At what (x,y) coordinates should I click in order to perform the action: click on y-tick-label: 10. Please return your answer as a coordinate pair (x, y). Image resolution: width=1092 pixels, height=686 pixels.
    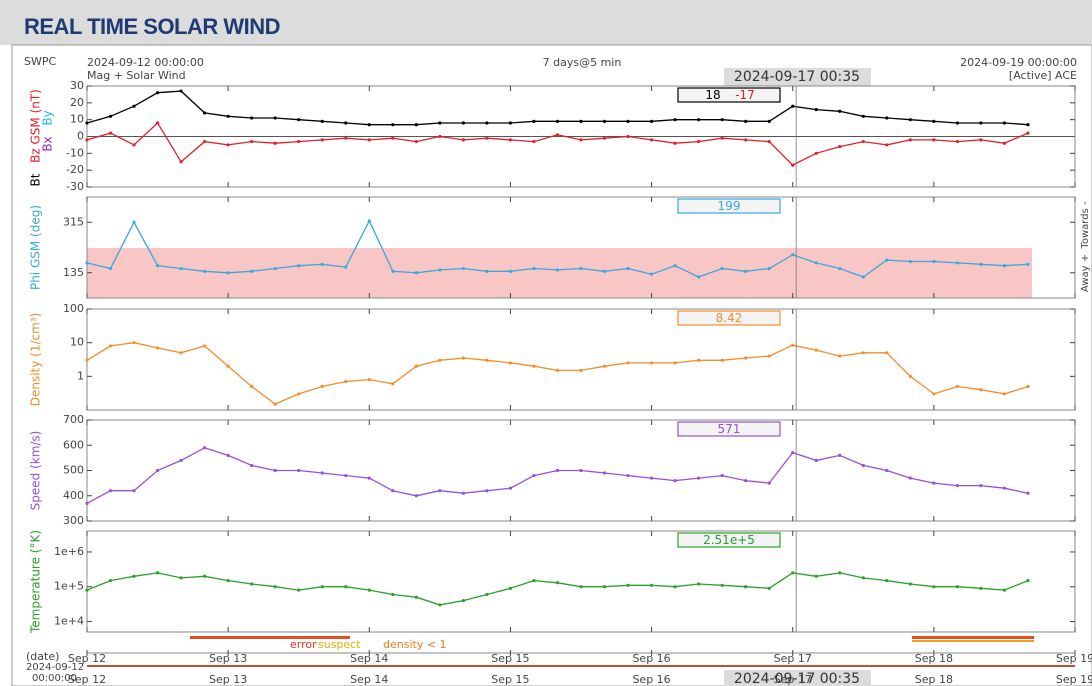
    Looking at the image, I should click on (77, 342).